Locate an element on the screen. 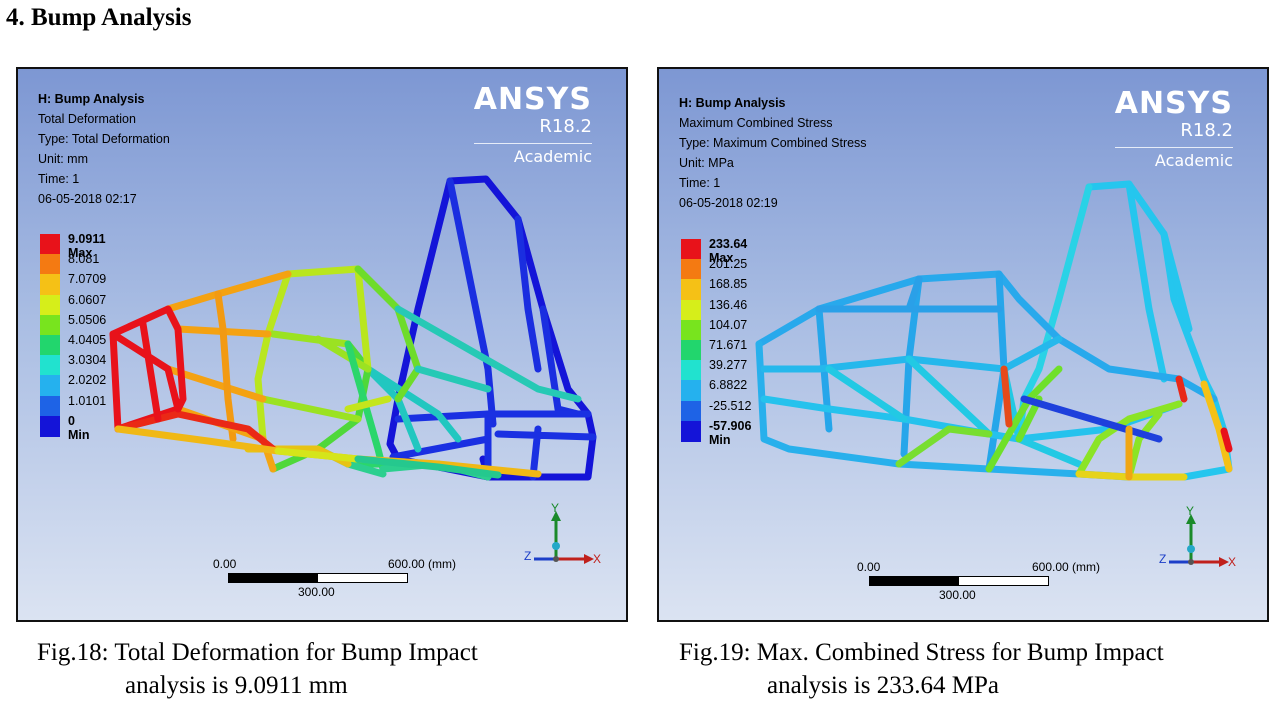 The width and height of the screenshot is (1280, 720). result-datetime: 06-05-2018 02:19 is located at coordinates (728, 203).